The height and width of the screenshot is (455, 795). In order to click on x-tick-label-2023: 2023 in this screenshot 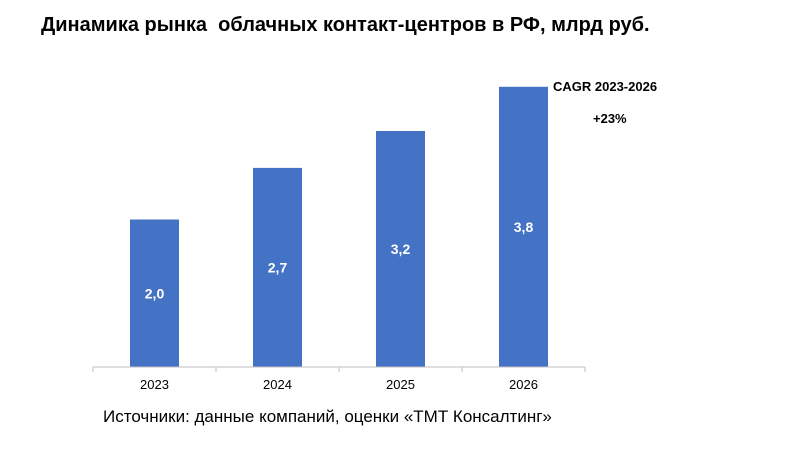, I will do `click(154, 384)`.